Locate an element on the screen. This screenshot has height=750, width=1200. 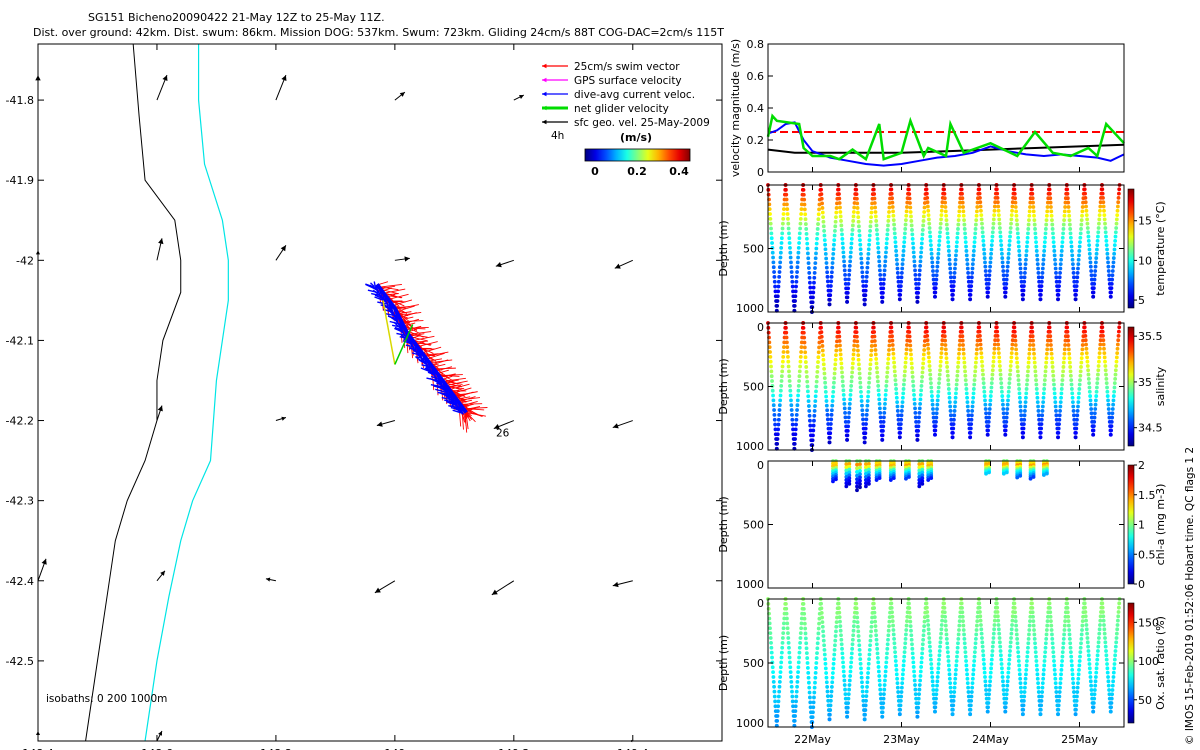
velocity-y-tick-label: 0 is located at coordinates (760, 172).